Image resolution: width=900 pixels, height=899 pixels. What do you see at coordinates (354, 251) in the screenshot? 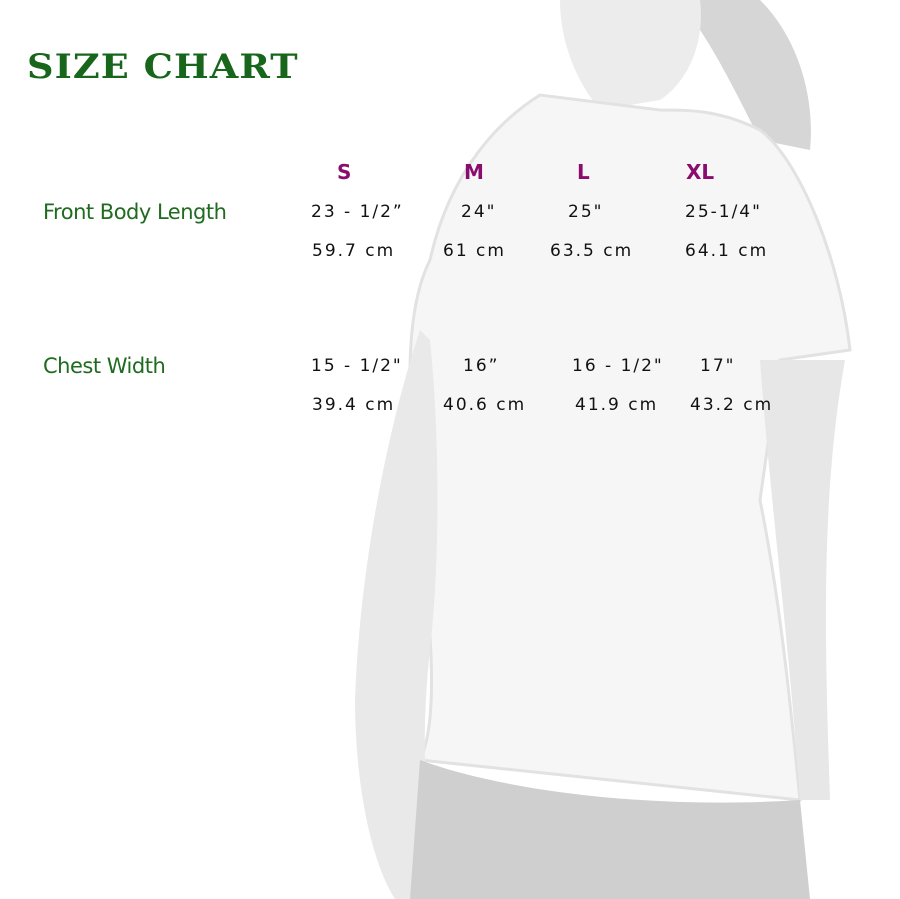
I see `value-cm: 59.7 cm` at bounding box center [354, 251].